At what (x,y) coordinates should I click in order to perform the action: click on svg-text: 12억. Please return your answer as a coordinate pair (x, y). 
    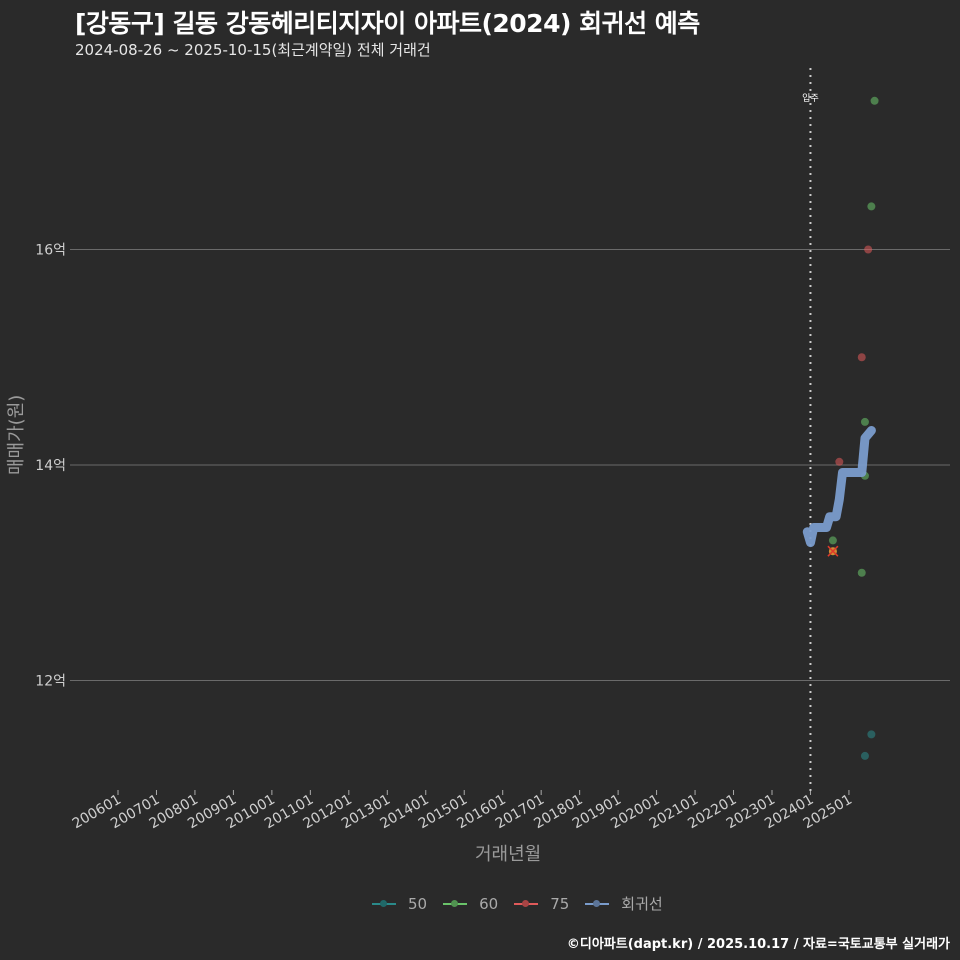
    Looking at the image, I should click on (50, 682).